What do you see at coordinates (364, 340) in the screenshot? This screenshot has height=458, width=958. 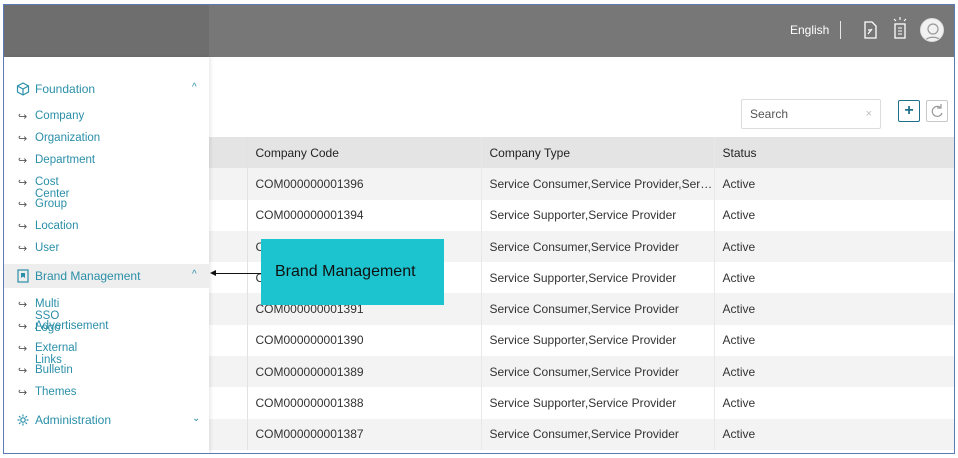 I see `company-code-cell: COM000000001390` at bounding box center [364, 340].